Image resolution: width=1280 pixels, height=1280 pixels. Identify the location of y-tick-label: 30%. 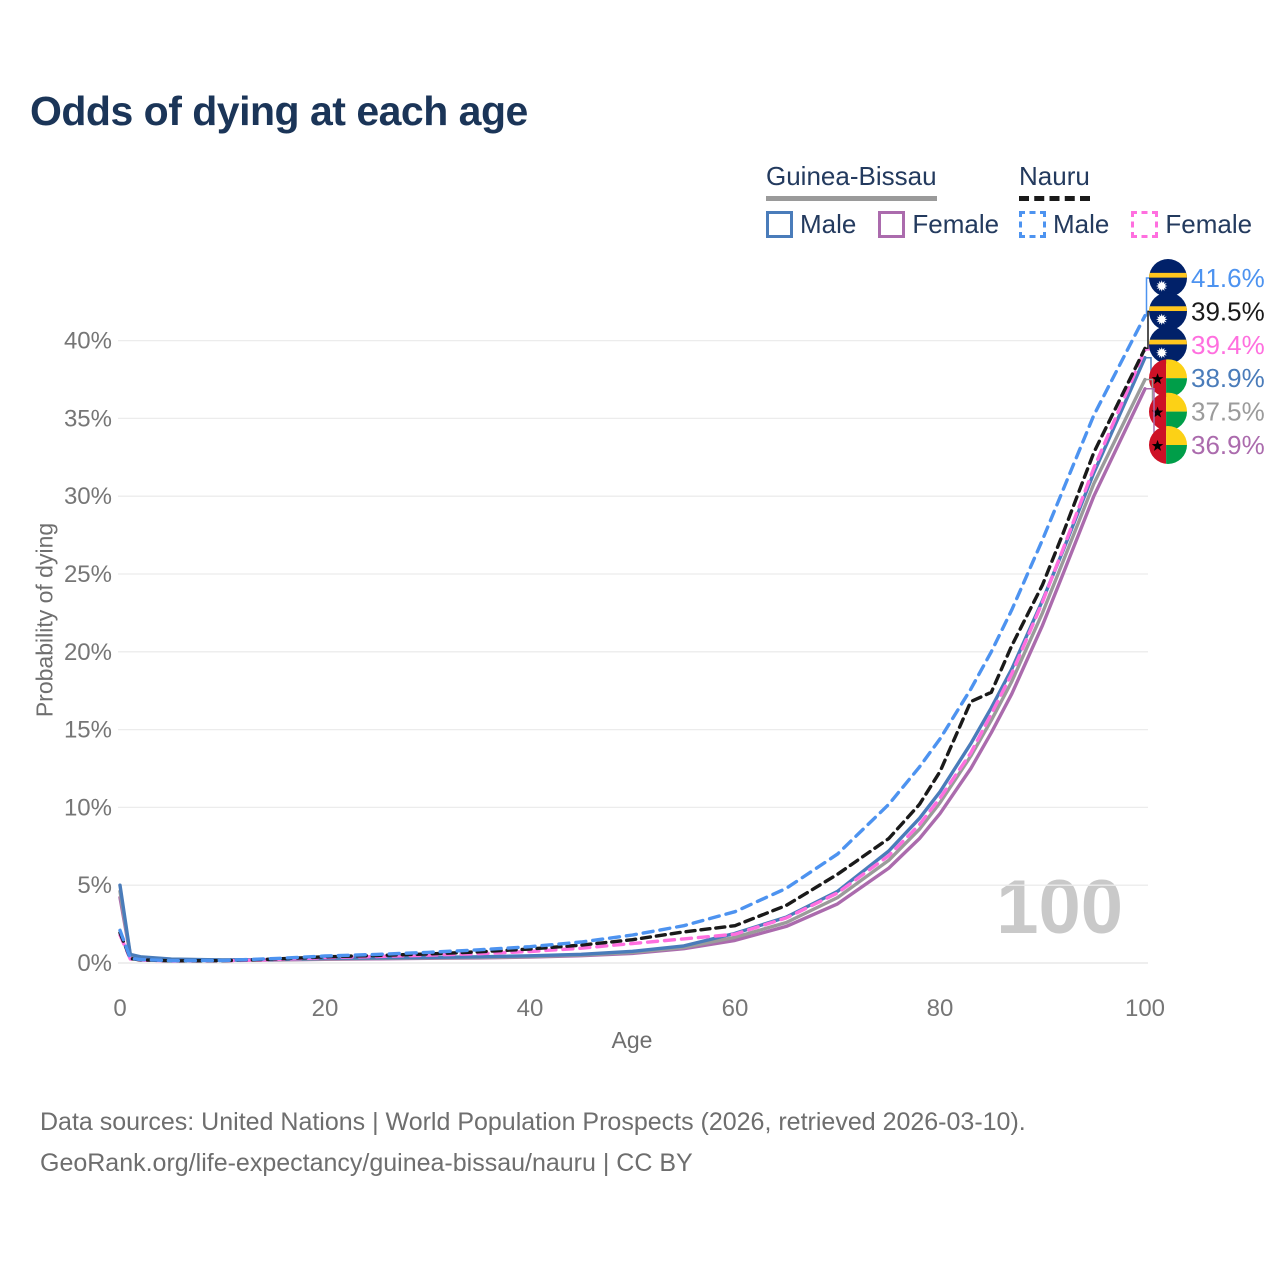
(88, 496).